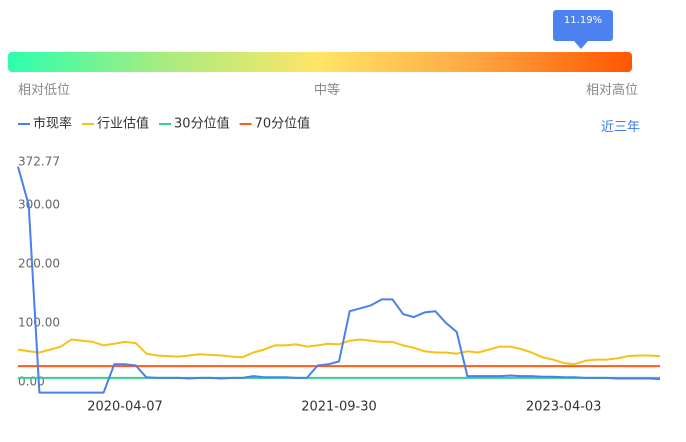 The image size is (686, 442). What do you see at coordinates (564, 407) in the screenshot?
I see `x-tick-label: 2023-04-03` at bounding box center [564, 407].